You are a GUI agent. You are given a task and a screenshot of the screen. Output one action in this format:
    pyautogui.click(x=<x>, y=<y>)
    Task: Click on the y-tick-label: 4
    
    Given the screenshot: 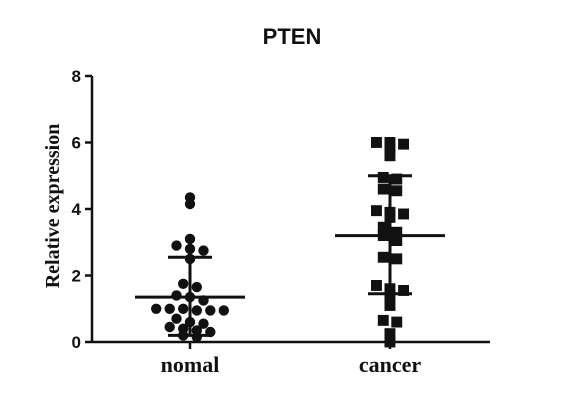 What is the action you would take?
    pyautogui.click(x=77, y=209)
    